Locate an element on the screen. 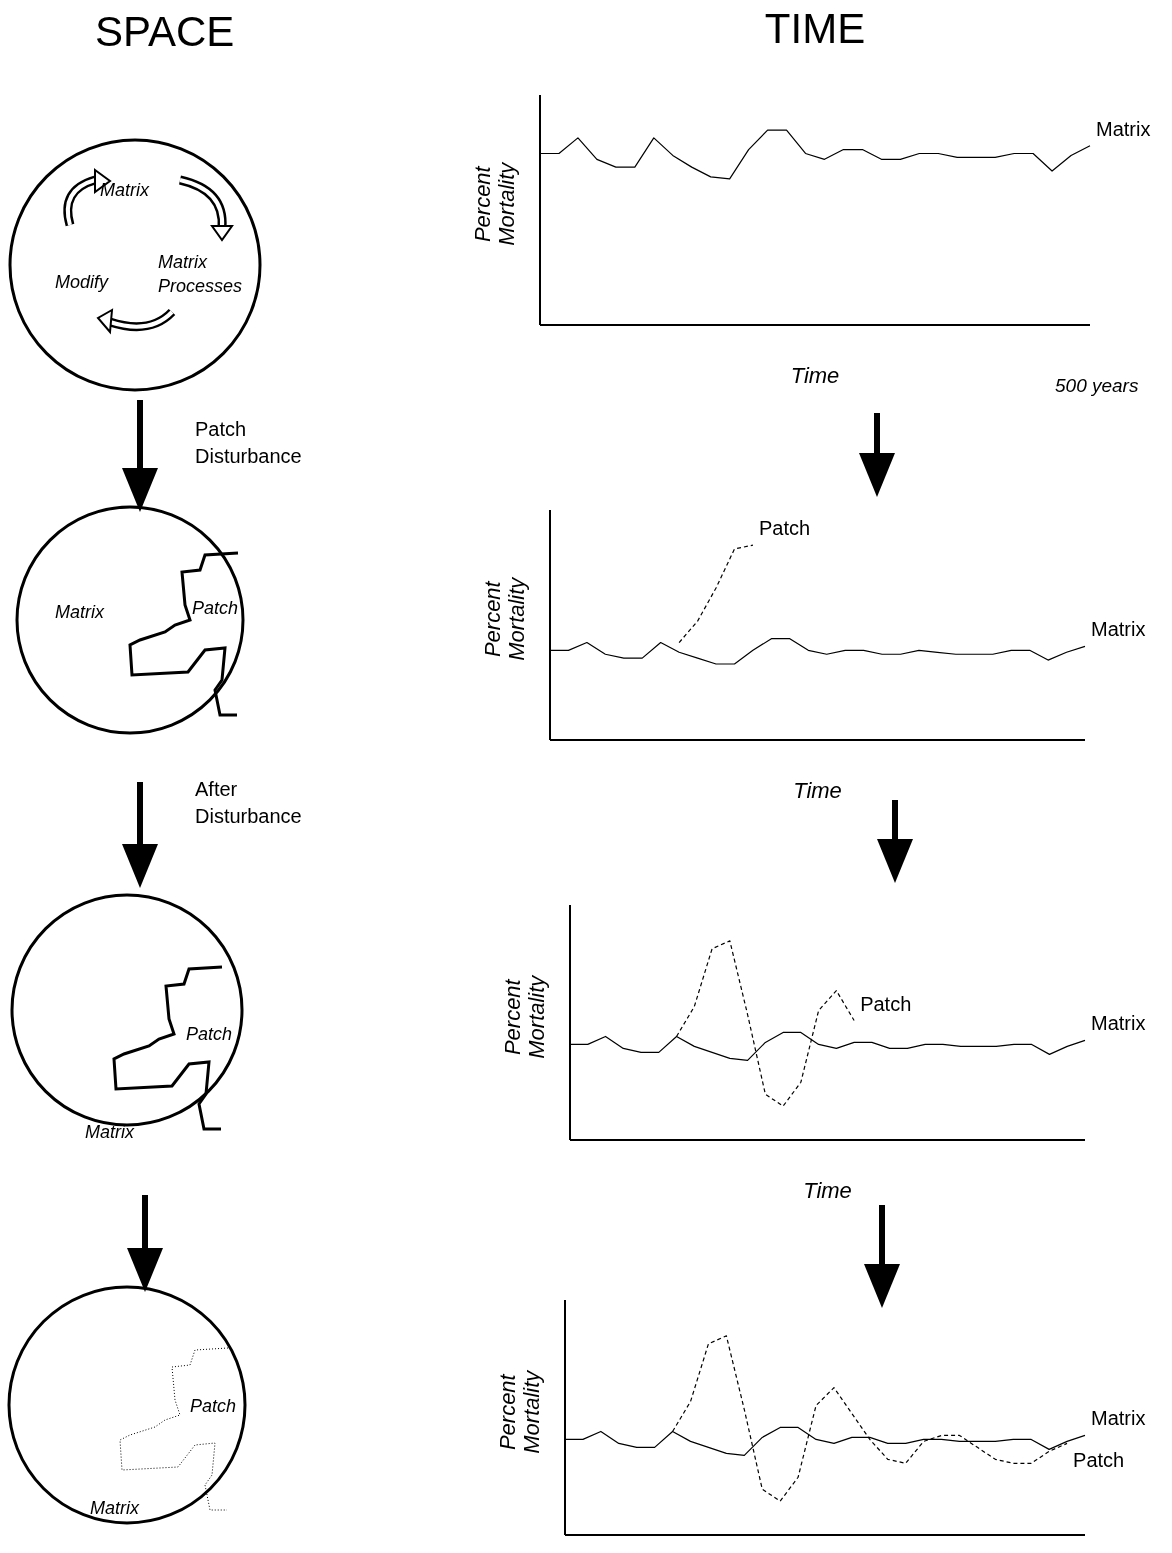 Image resolution: width=1172 pixels, height=1553 pixels. text: Matrix Processes is located at coordinates (201, 275).